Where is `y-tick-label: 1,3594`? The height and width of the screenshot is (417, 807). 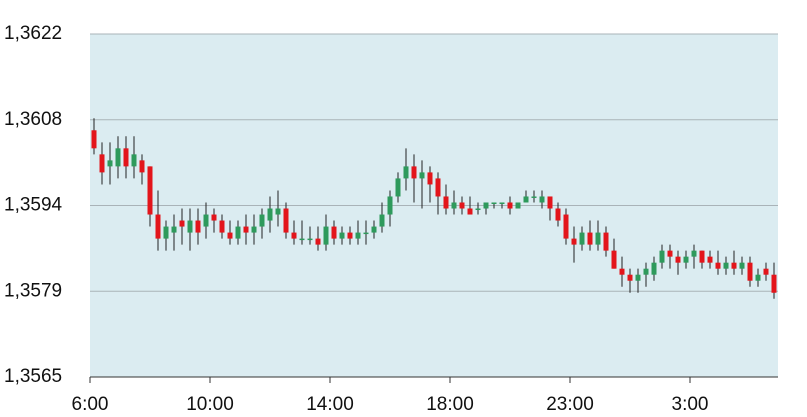 y-tick-label: 1,3594 is located at coordinates (33, 205).